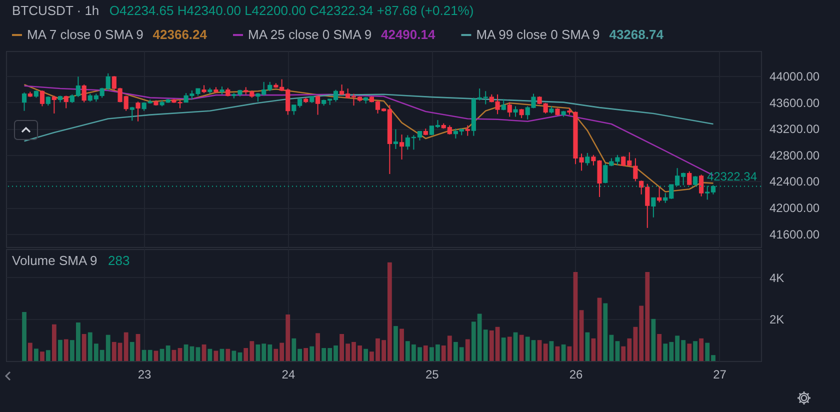 Image resolution: width=840 pixels, height=412 pixels. I want to click on x-tick-label: 23, so click(145, 375).